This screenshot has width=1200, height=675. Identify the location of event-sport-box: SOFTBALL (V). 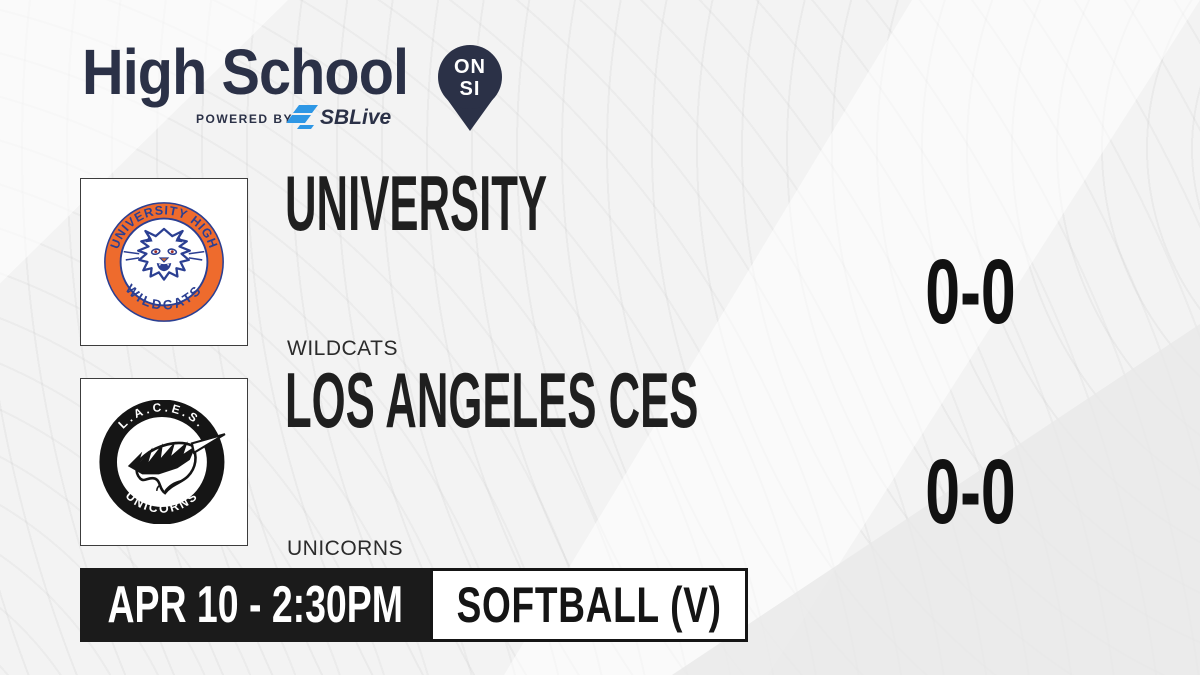
(589, 605).